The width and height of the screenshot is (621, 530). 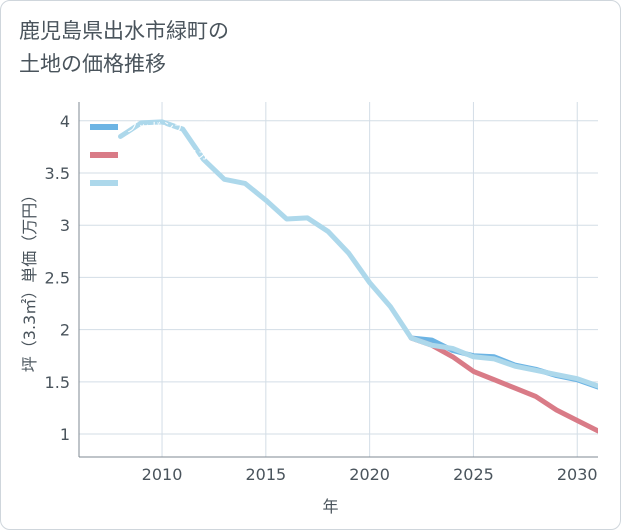 I want to click on chart-title: 鹿児島県出水市緑町の 土地の価格推移, so click(x=124, y=48).